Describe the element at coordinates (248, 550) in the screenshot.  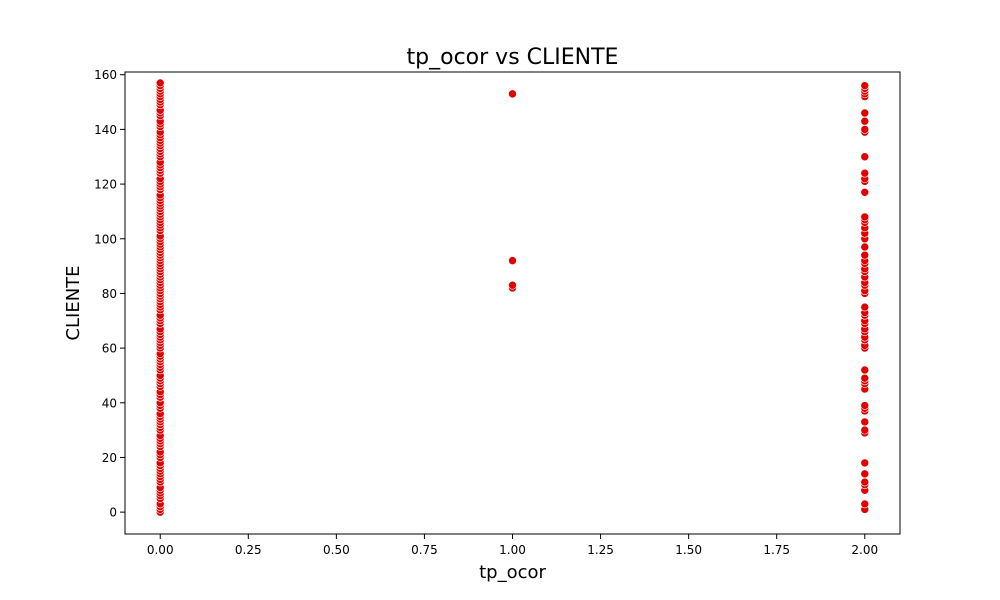
I see `x-tick-label: 0.25` at that location.